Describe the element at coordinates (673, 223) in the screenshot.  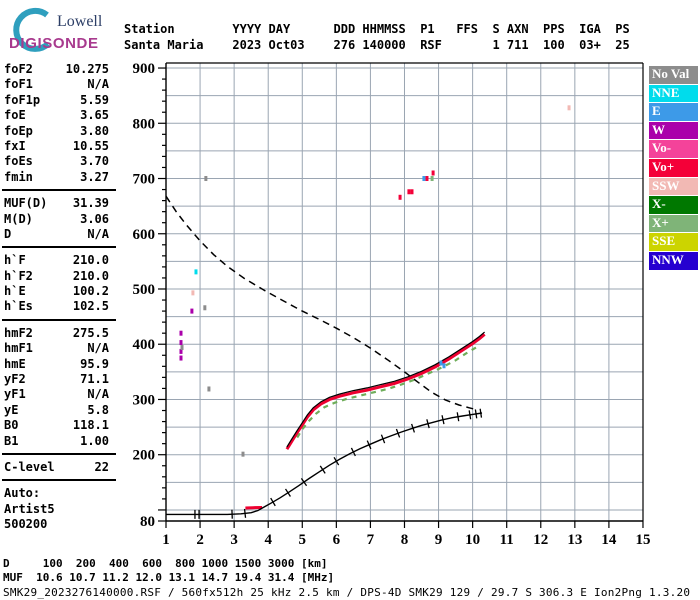
I see `legend-item-x: X+` at that location.